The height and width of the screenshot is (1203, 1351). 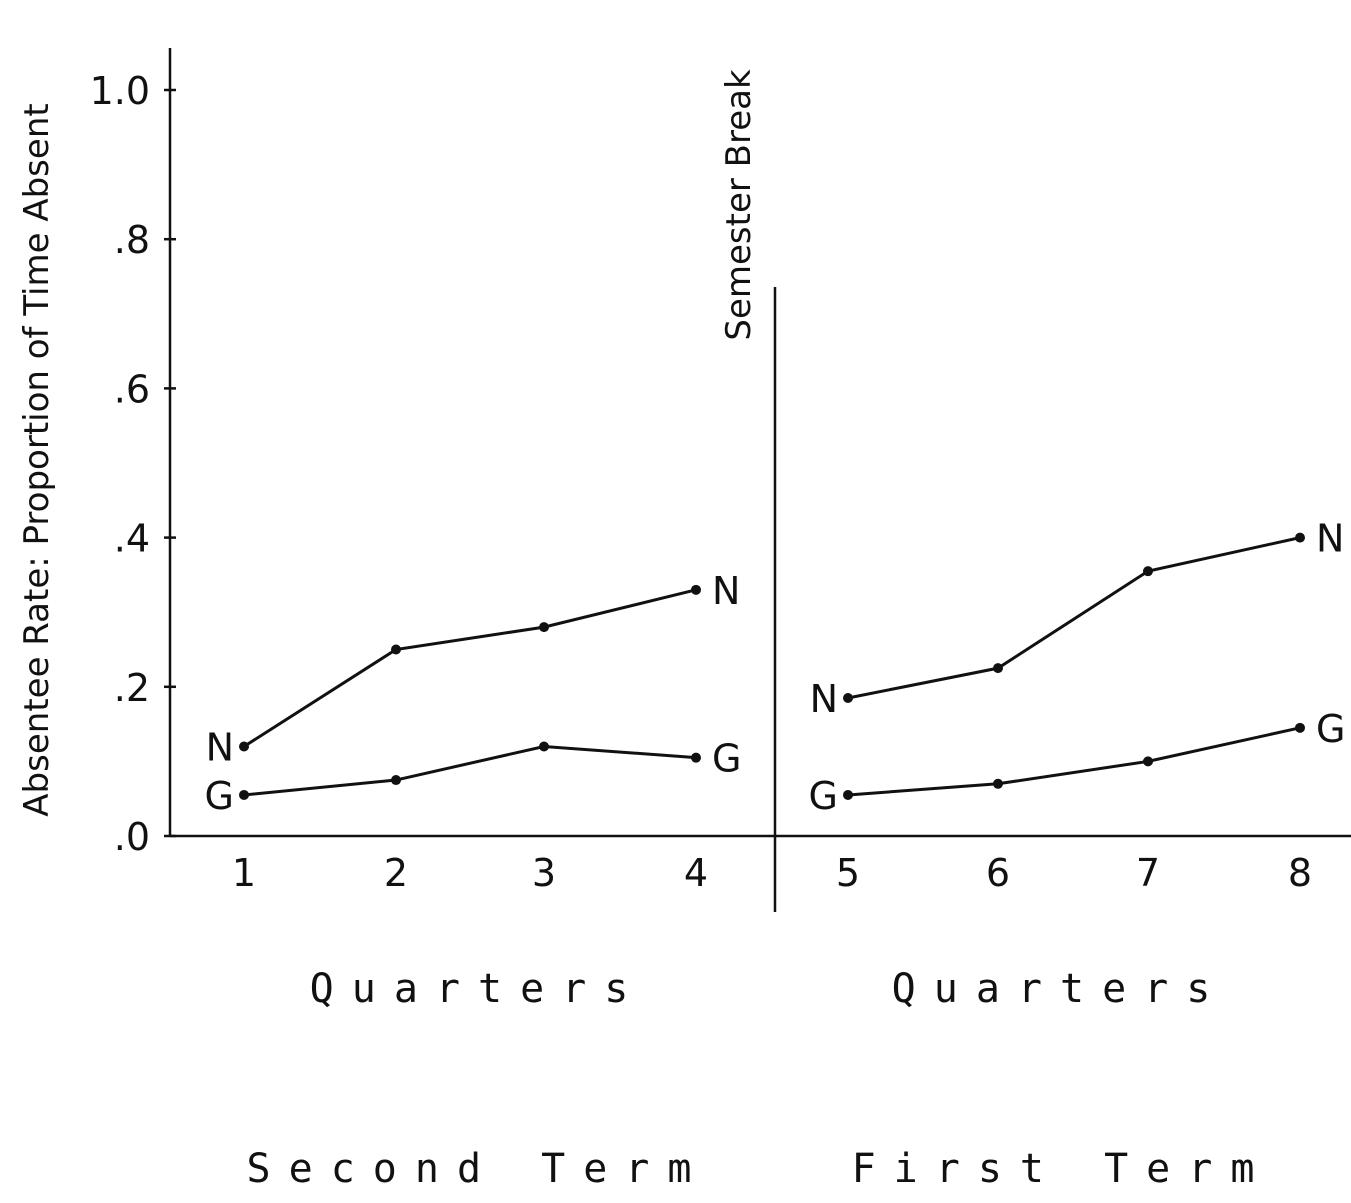 What do you see at coordinates (120, 91) in the screenshot?
I see `y-tick-label: 1.0` at bounding box center [120, 91].